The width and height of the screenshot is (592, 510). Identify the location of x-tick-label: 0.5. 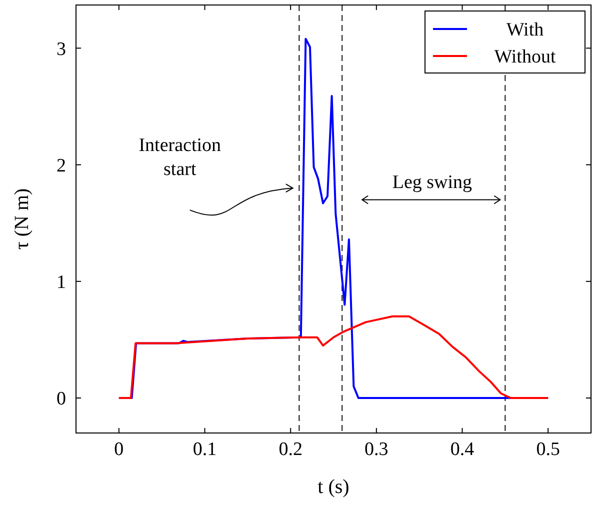
(548, 449).